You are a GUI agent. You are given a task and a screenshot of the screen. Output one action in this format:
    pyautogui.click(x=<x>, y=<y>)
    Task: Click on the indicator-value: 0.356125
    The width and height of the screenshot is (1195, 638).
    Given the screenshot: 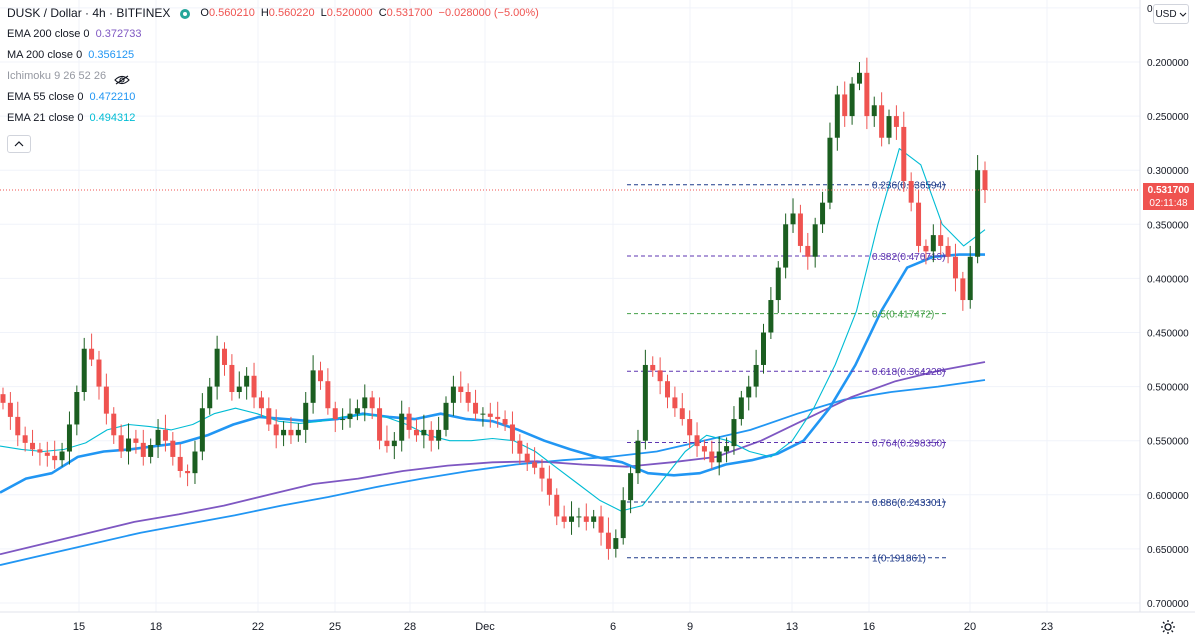 What is the action you would take?
    pyautogui.click(x=111, y=55)
    